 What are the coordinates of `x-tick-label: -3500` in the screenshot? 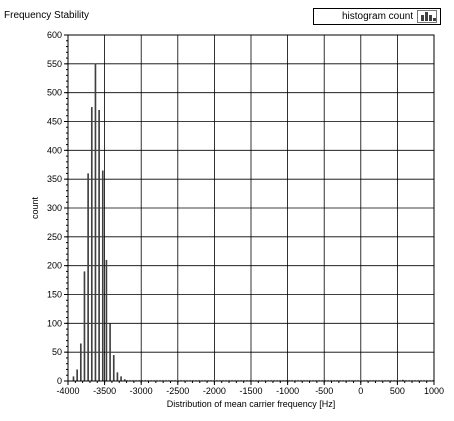 It's located at (104, 391).